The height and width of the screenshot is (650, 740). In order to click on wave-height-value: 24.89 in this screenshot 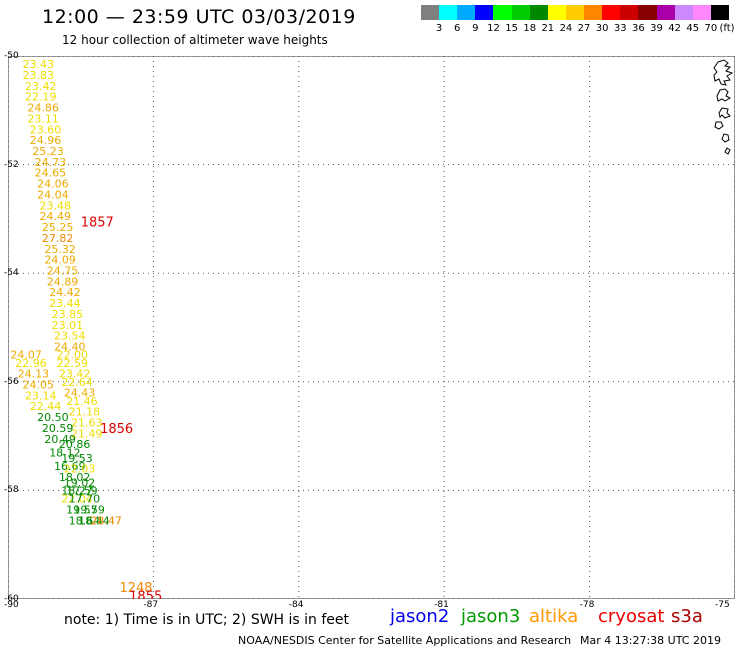, I will do `click(62, 281)`.